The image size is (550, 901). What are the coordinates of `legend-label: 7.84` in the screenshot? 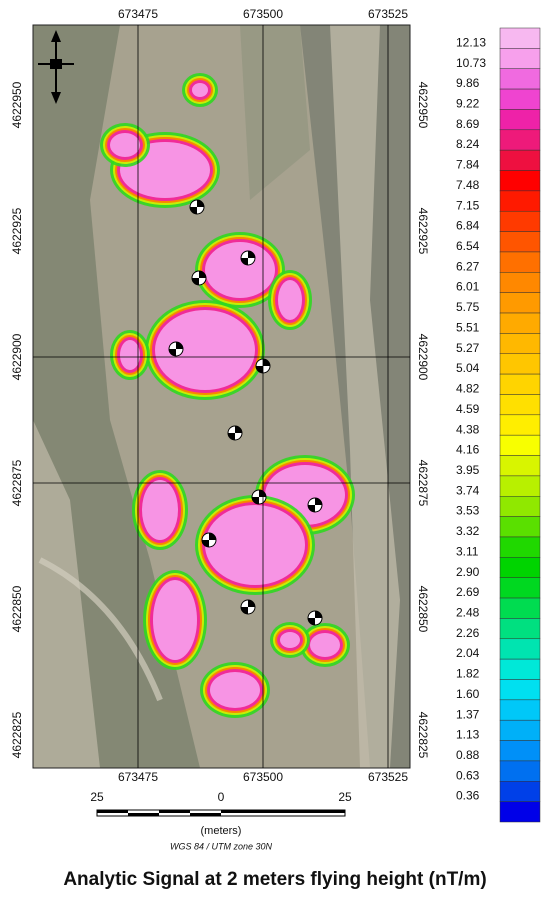 It's located at (468, 165).